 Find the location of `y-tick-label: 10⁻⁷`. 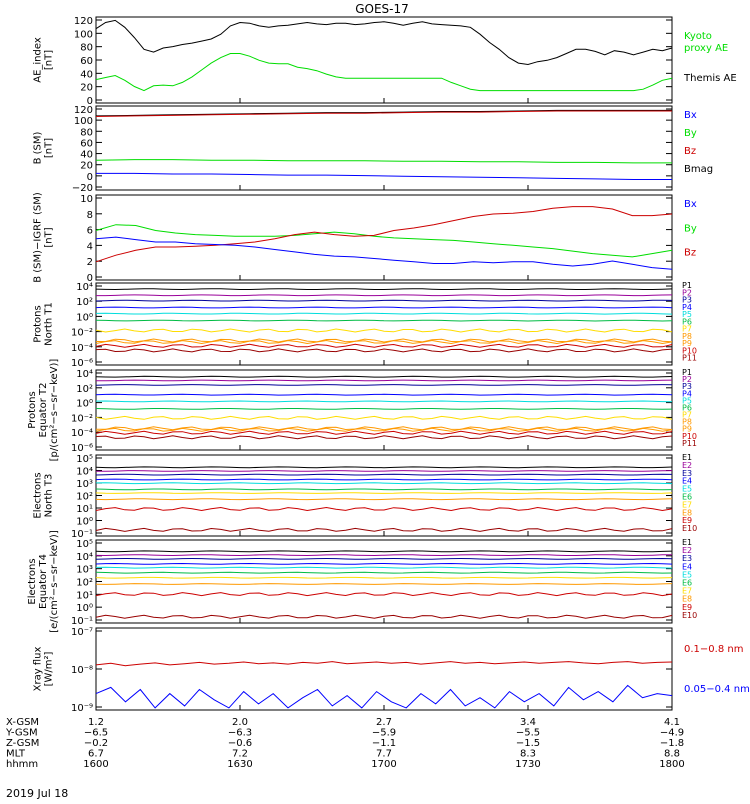

y-tick-label: 10⁻⁷ is located at coordinates (82, 632).